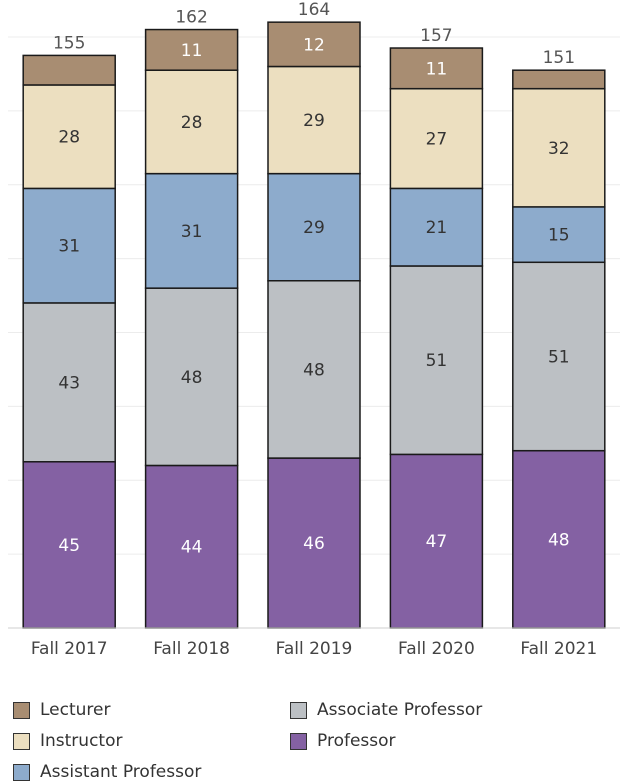 The height and width of the screenshot is (783, 620). I want to click on legend-item-associate-professor: Associate Professor, so click(386, 710).